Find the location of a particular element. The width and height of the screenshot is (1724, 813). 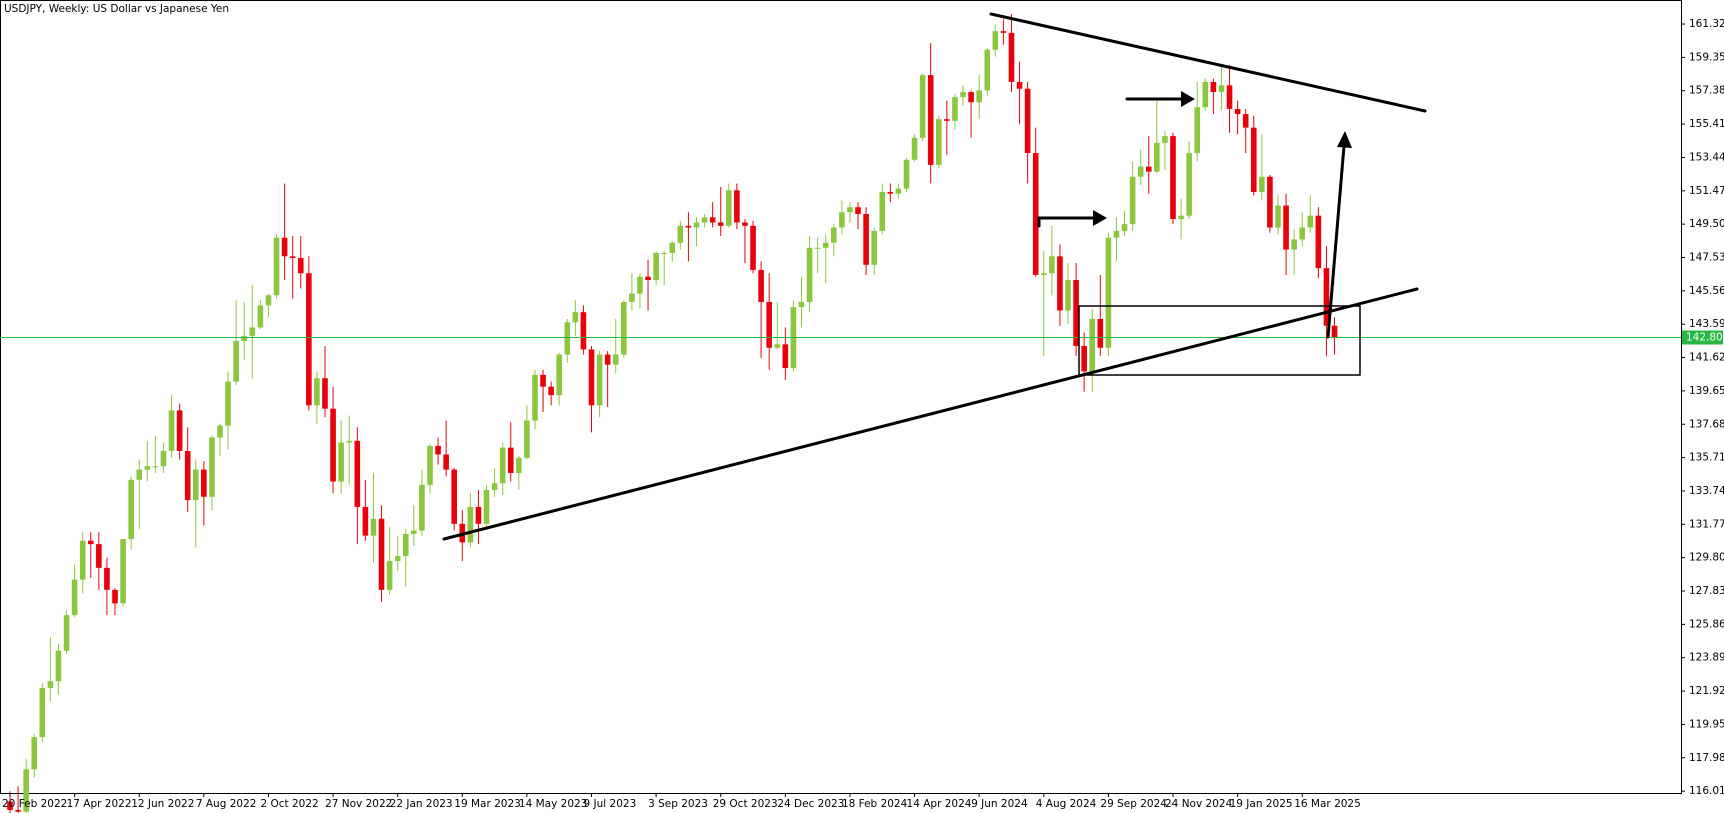

y-tick-label: 145.560 is located at coordinates (1706, 291).